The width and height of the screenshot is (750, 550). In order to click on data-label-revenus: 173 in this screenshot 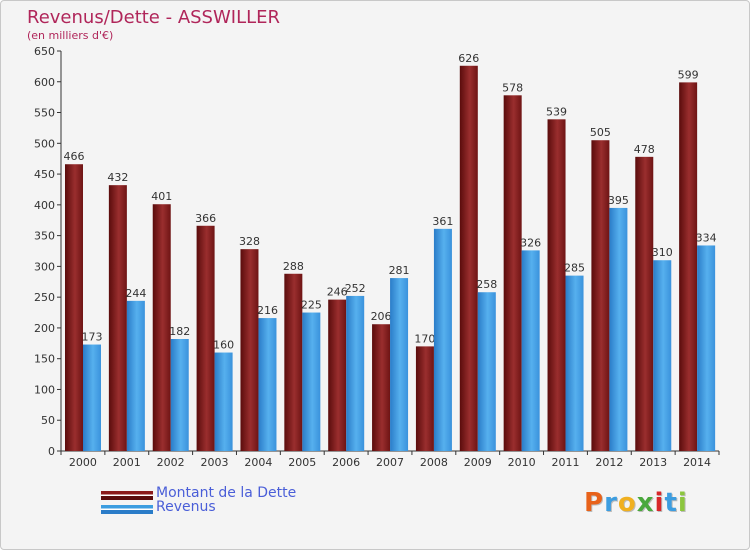, I will do `click(92, 337)`.